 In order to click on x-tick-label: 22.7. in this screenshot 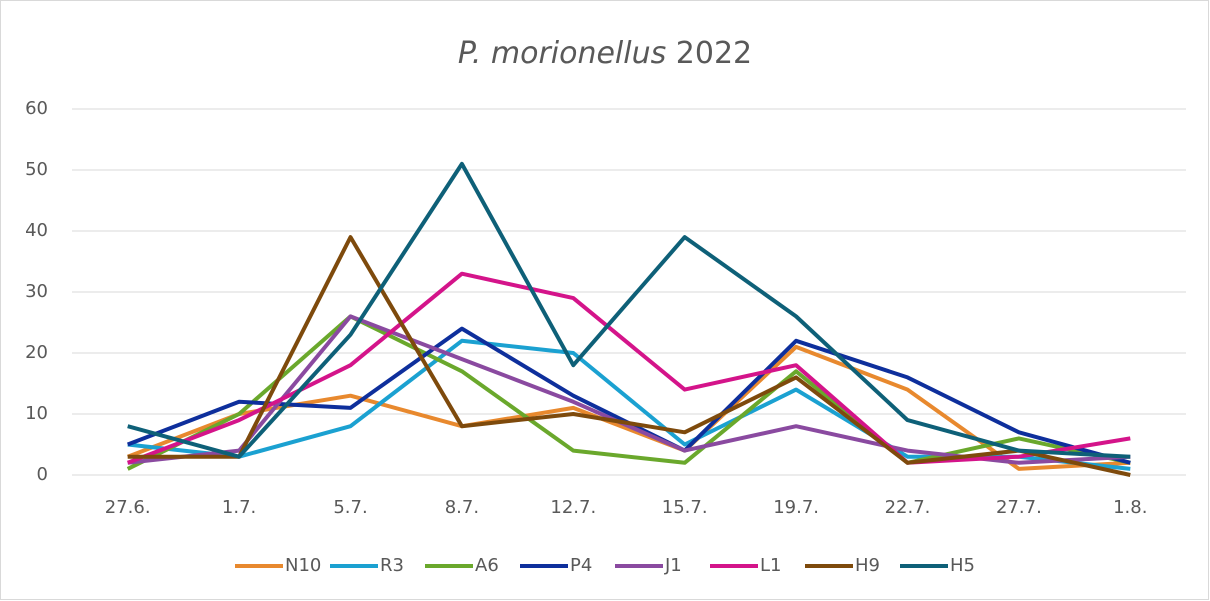, I will do `click(908, 507)`.